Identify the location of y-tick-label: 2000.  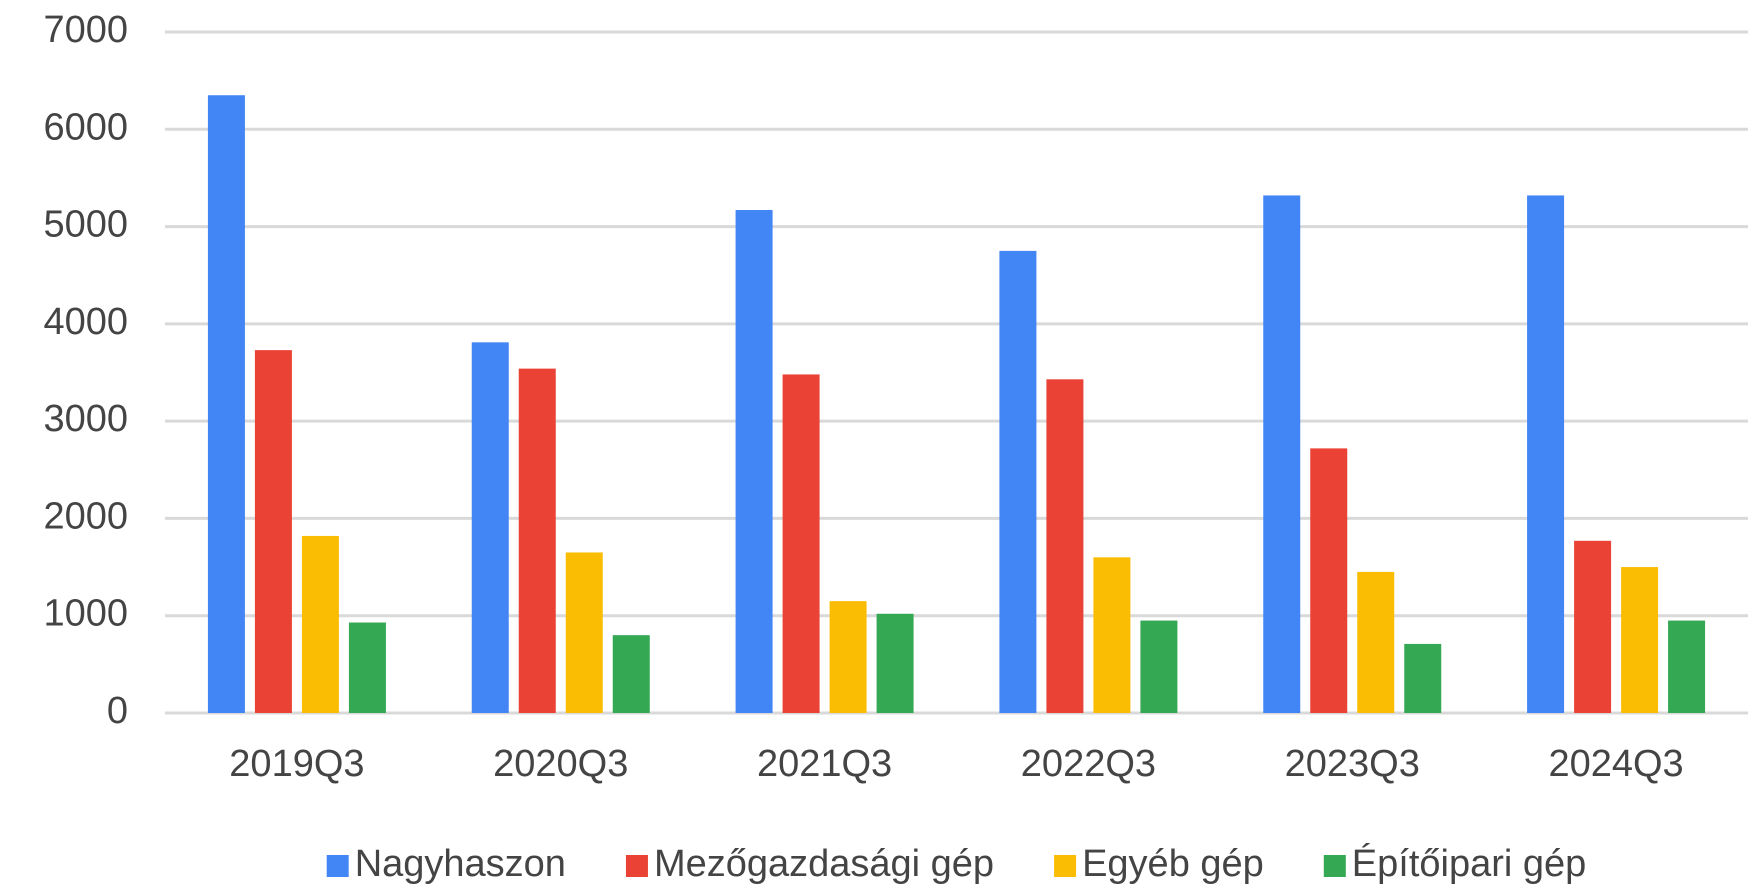
(85, 516).